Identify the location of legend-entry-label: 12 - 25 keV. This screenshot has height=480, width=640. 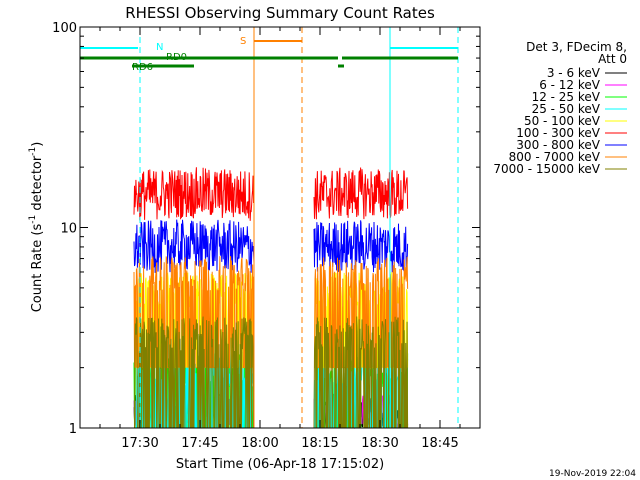
(566, 97).